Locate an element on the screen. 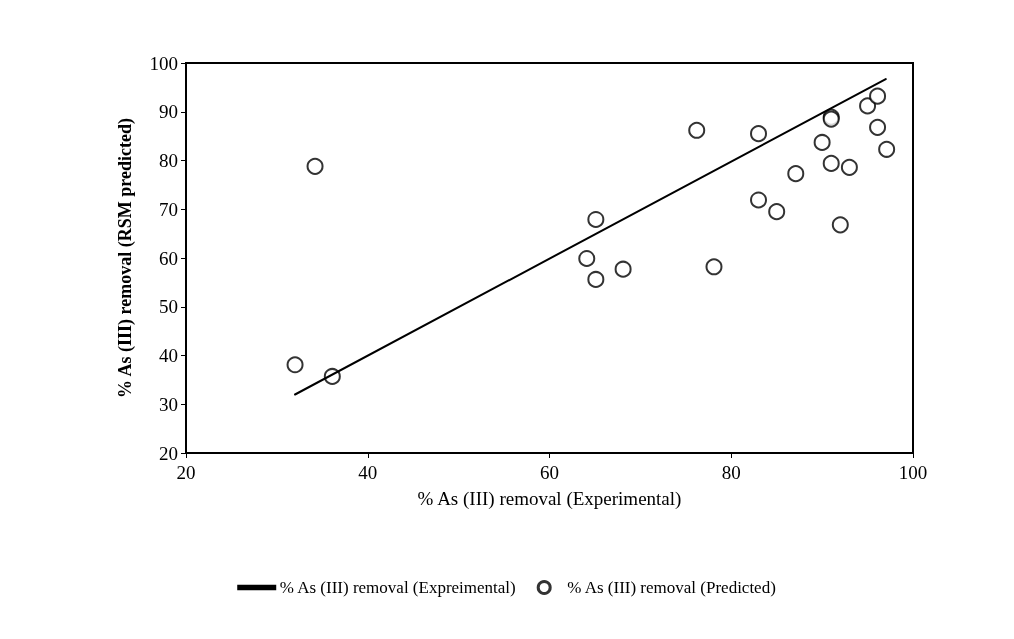  y-tick-label: 70 is located at coordinates (168, 209).